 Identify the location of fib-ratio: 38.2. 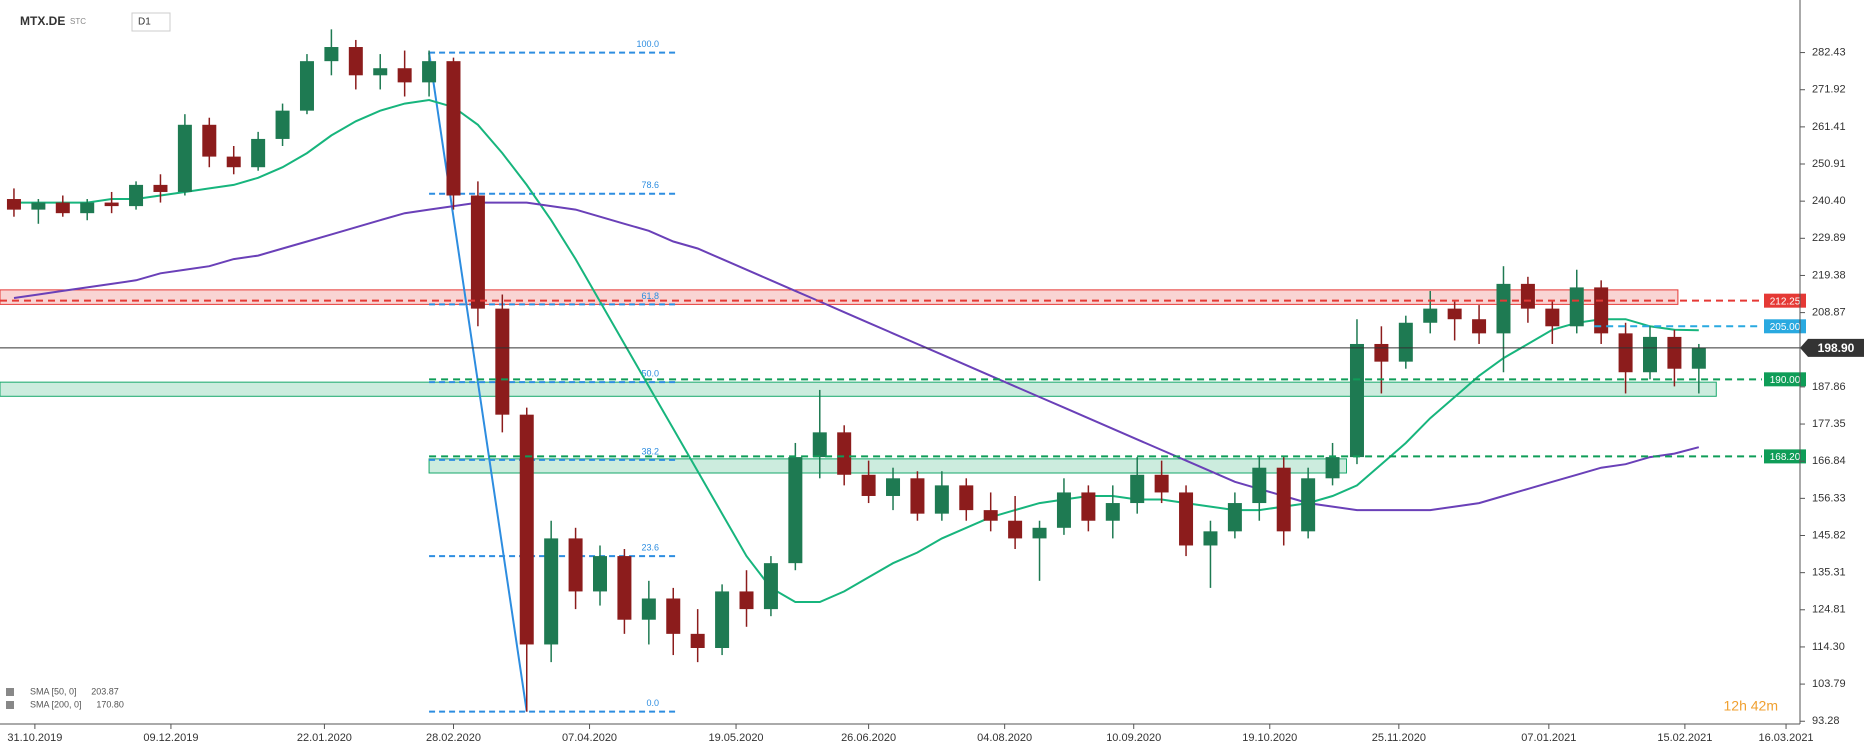
(651, 451).